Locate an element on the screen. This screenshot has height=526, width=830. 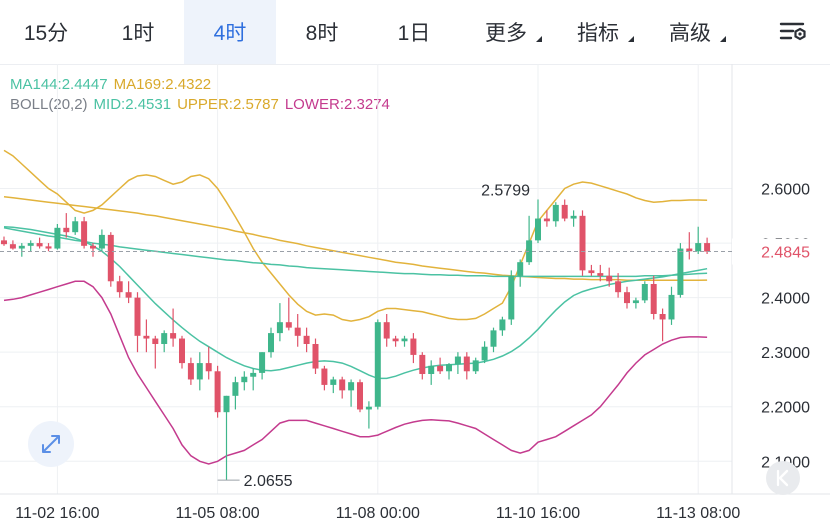
tab-4h: 4时 is located at coordinates (230, 32).